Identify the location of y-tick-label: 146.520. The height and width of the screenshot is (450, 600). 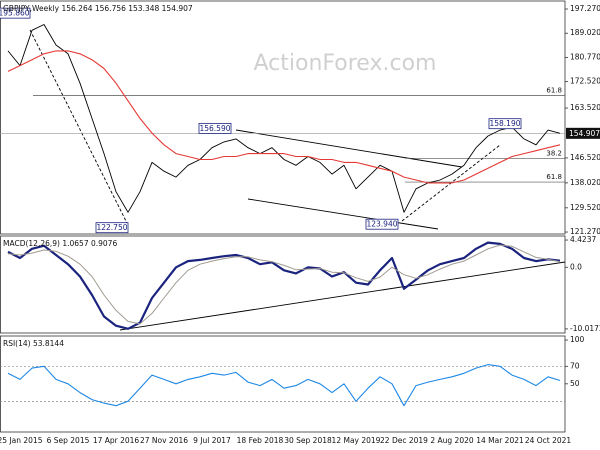
(585, 157).